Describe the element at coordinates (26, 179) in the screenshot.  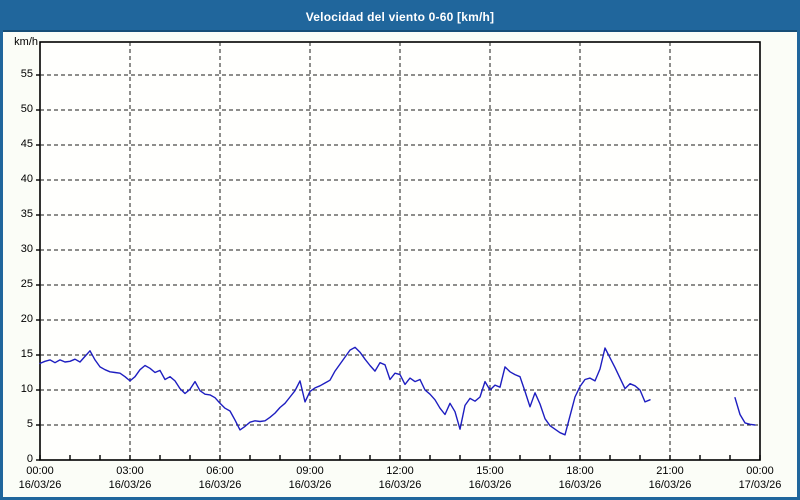
I see `y-axis-label: 40` at that location.